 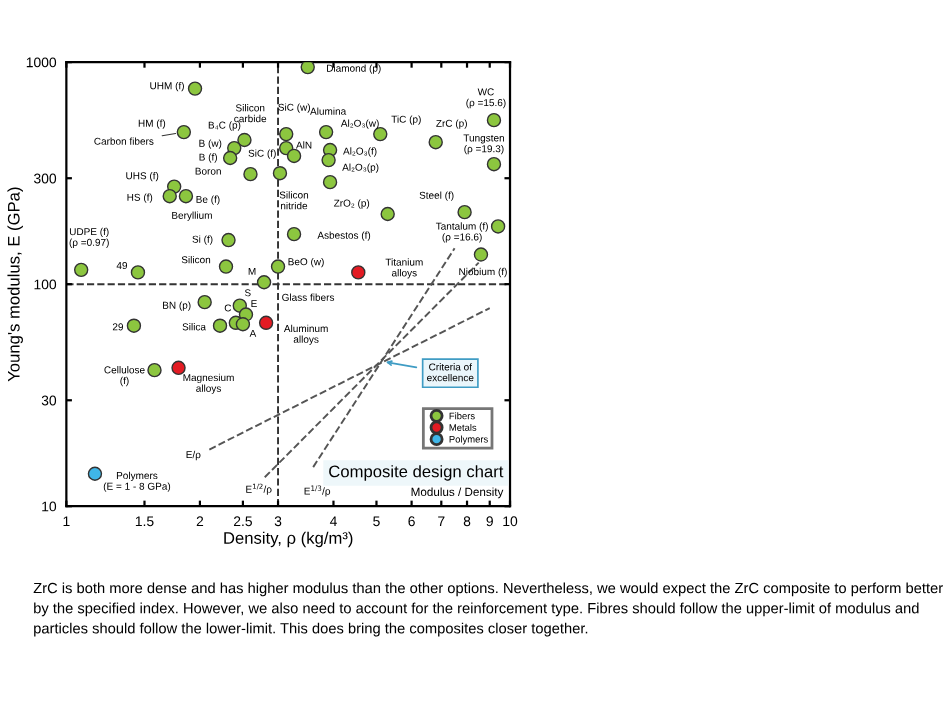 What do you see at coordinates (288, 539) in the screenshot?
I see `x-axis-title: Density, ρ (kg/m³)` at bounding box center [288, 539].